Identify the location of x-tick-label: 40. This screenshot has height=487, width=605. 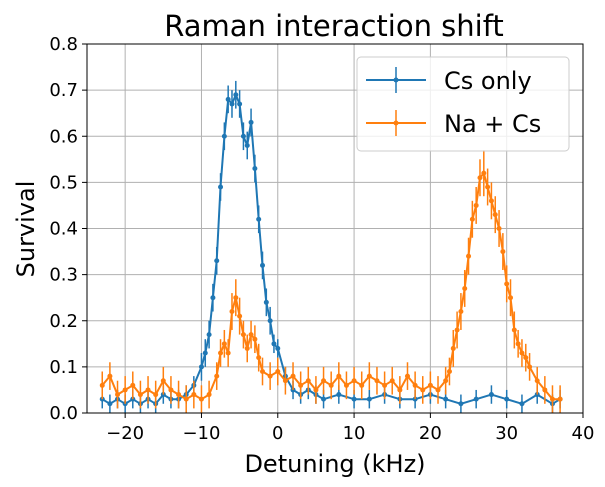
(583, 433).